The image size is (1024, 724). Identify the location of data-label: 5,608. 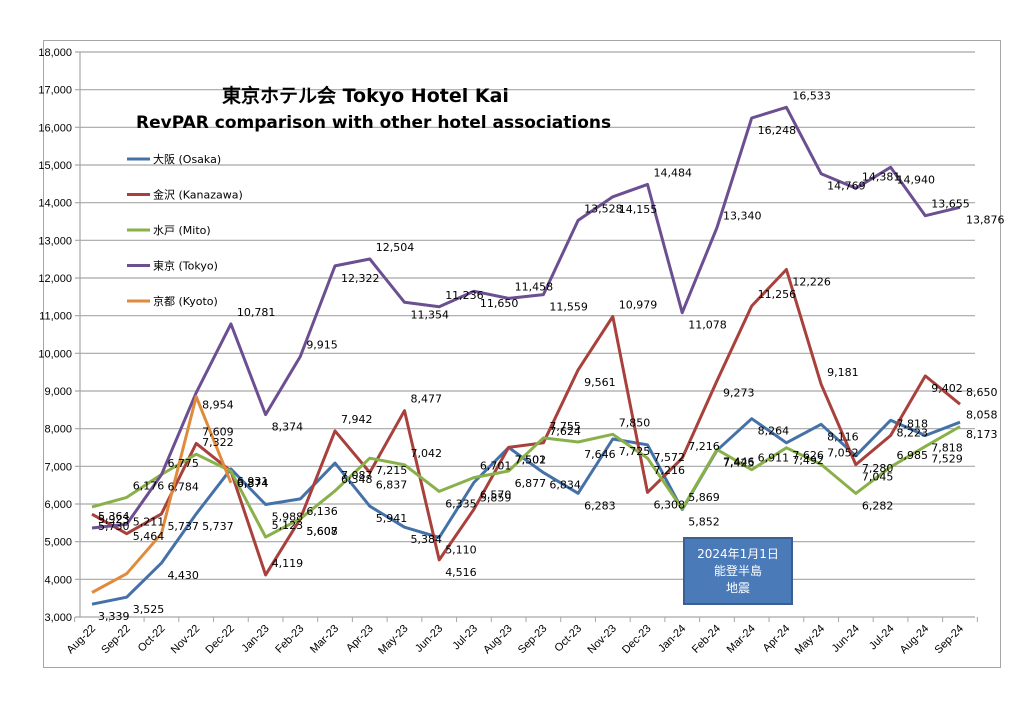
(322, 531).